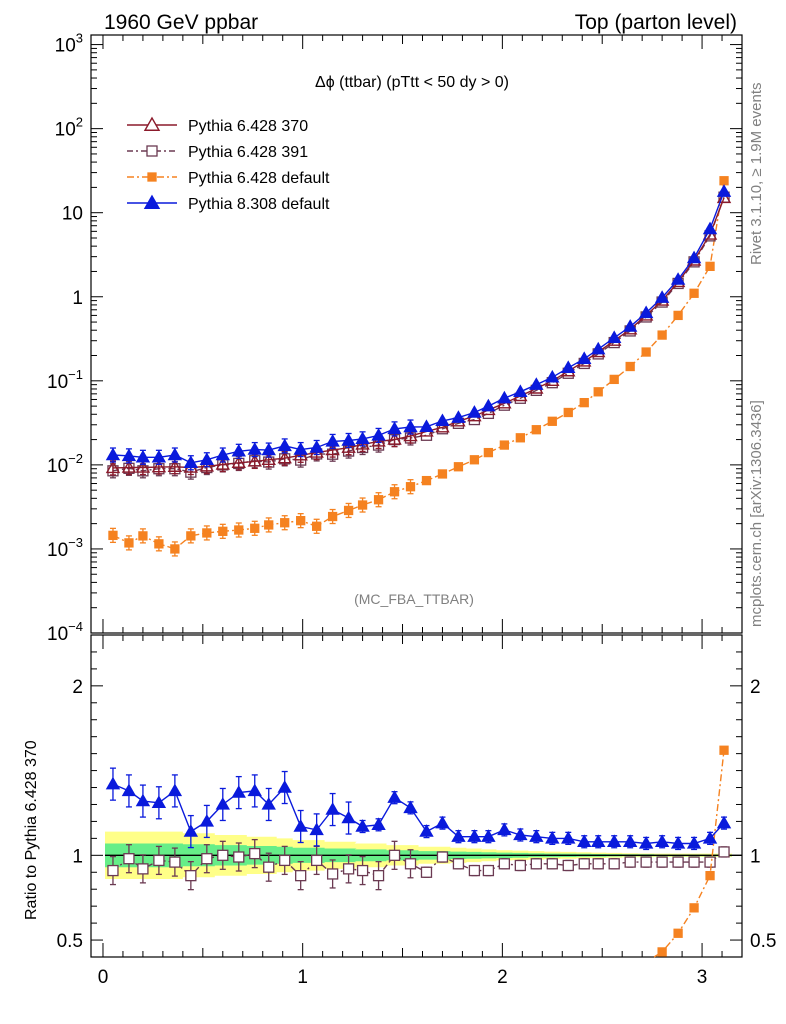 This screenshot has height=1024, width=786. What do you see at coordinates (75, 458) in the screenshot?
I see `tick-exponent: −2` at bounding box center [75, 458].